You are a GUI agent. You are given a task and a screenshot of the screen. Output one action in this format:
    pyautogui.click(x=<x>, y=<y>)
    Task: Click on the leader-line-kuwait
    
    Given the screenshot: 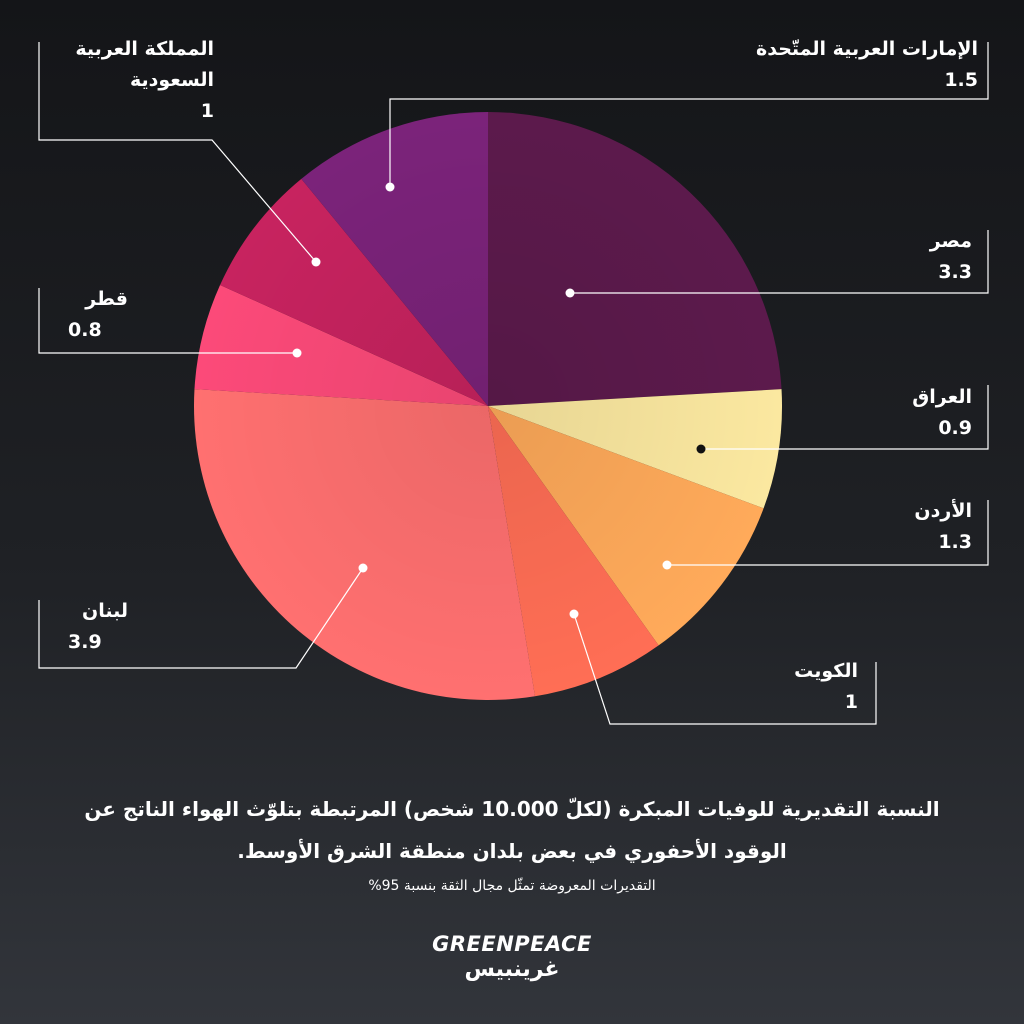 What is the action you would take?
    pyautogui.click(x=725, y=669)
    